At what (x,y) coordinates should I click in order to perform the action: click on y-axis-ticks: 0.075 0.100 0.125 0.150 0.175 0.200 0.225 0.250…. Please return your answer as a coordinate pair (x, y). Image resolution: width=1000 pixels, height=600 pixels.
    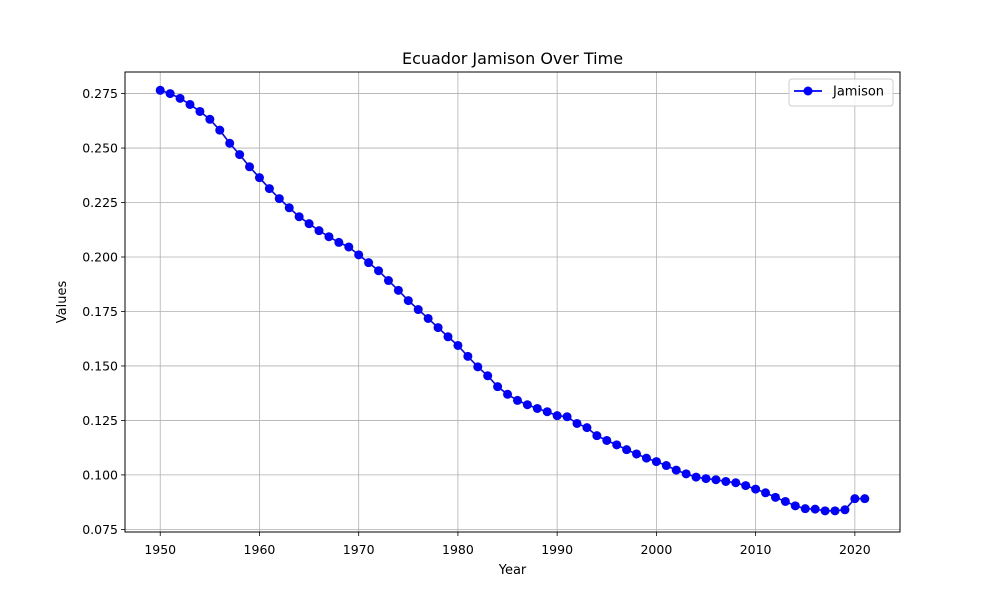
    Looking at the image, I should click on (103, 311).